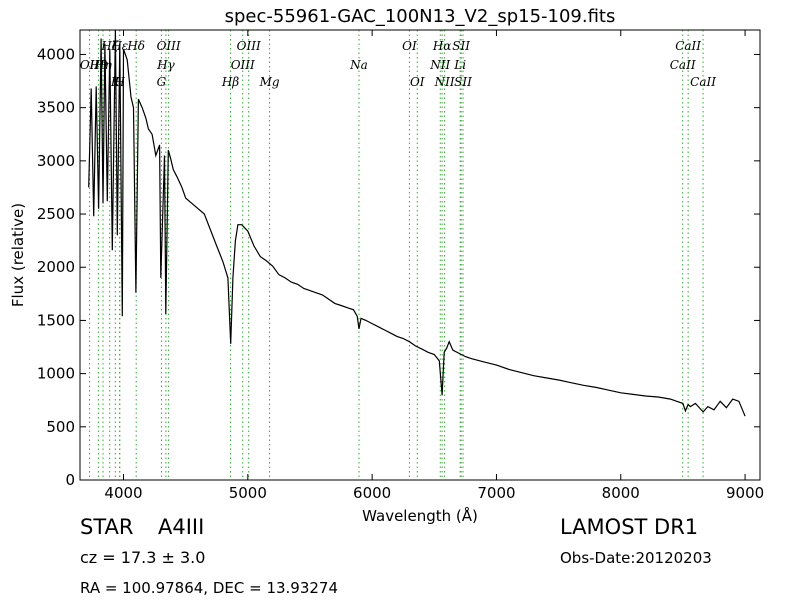 The width and height of the screenshot is (800, 600). What do you see at coordinates (420, 515) in the screenshot?
I see `x-axis-label: Wavelength (Å)` at bounding box center [420, 515].